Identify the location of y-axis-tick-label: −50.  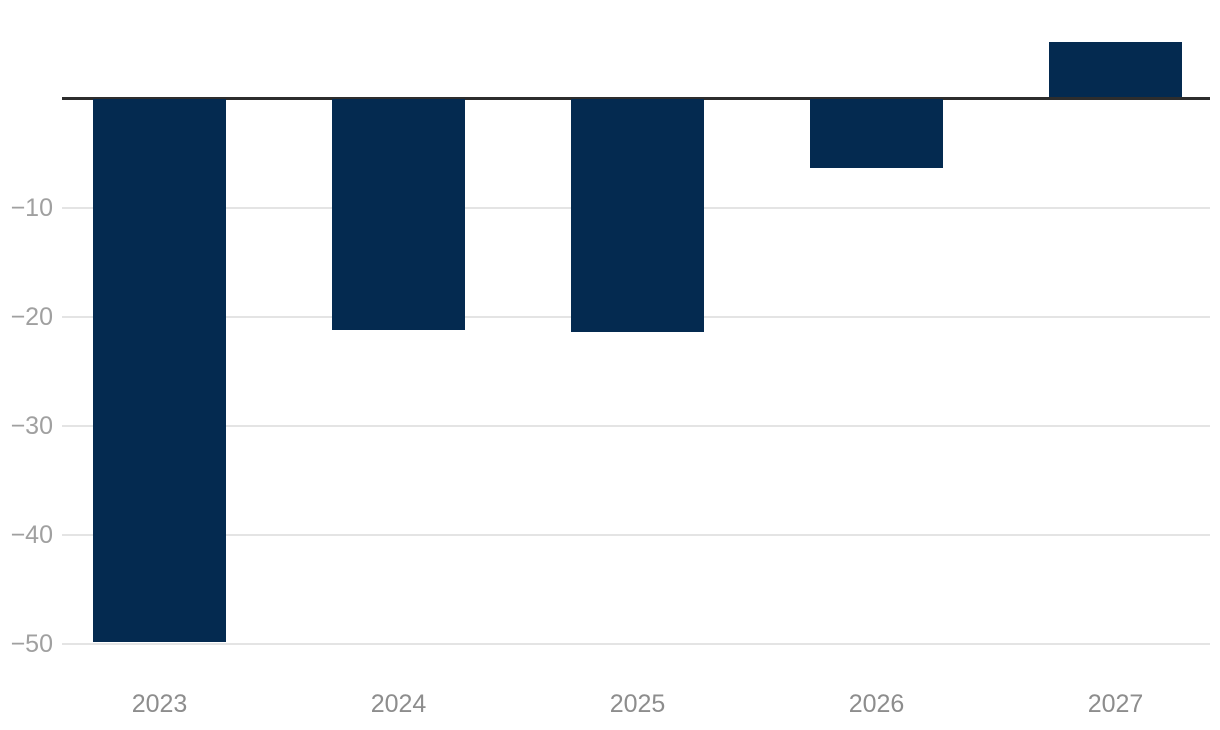
(31, 644).